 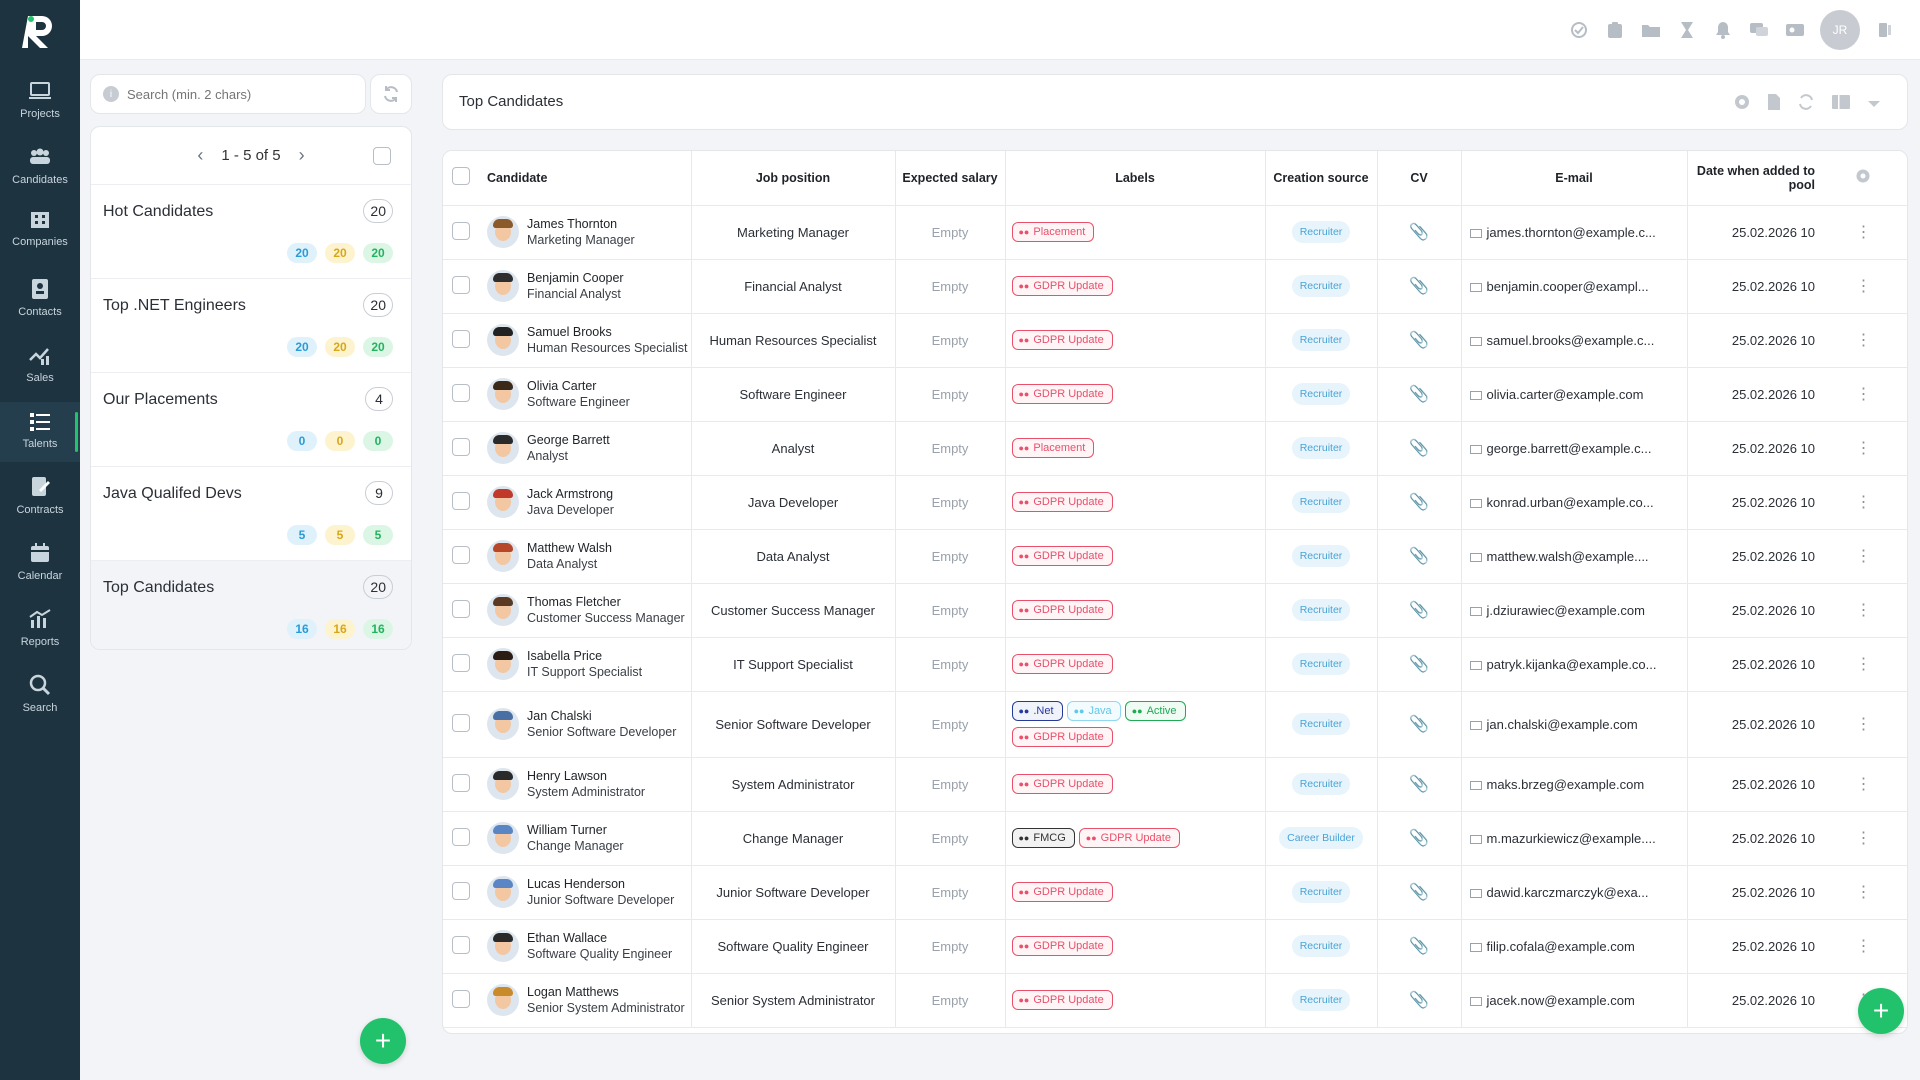 I want to click on email-link: j.dziurawiec@example.com, so click(x=1565, y=610).